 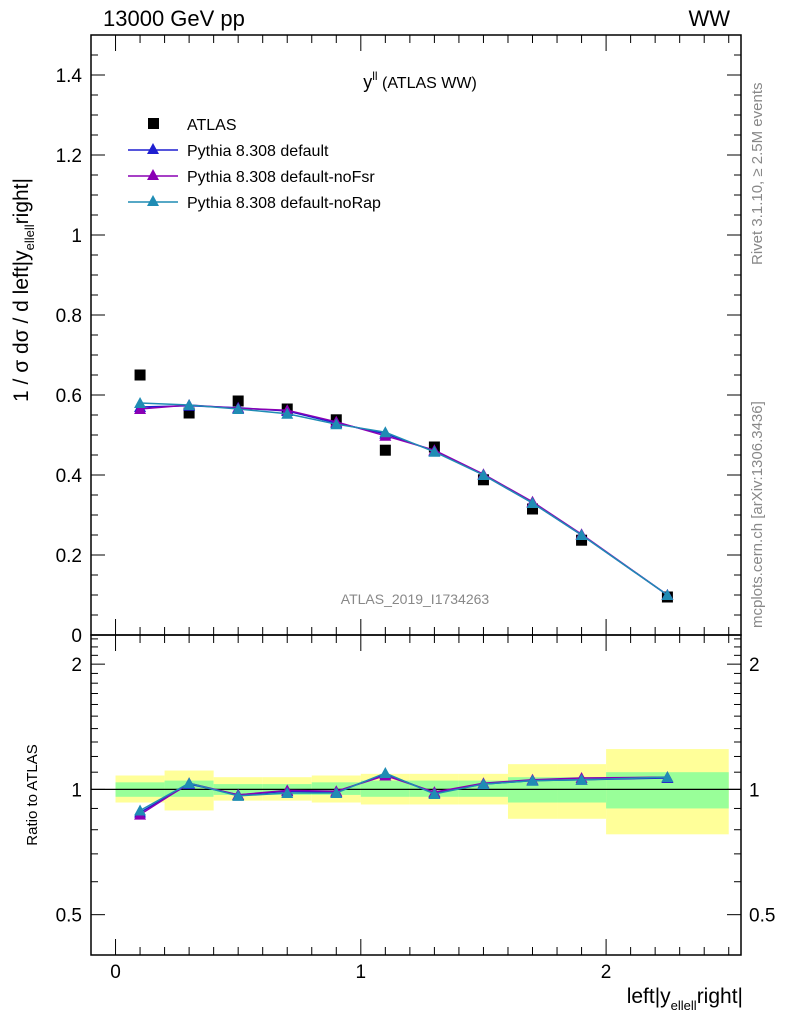 What do you see at coordinates (21, 201) in the screenshot?
I see `main-y-axis-label-tail: right|` at bounding box center [21, 201].